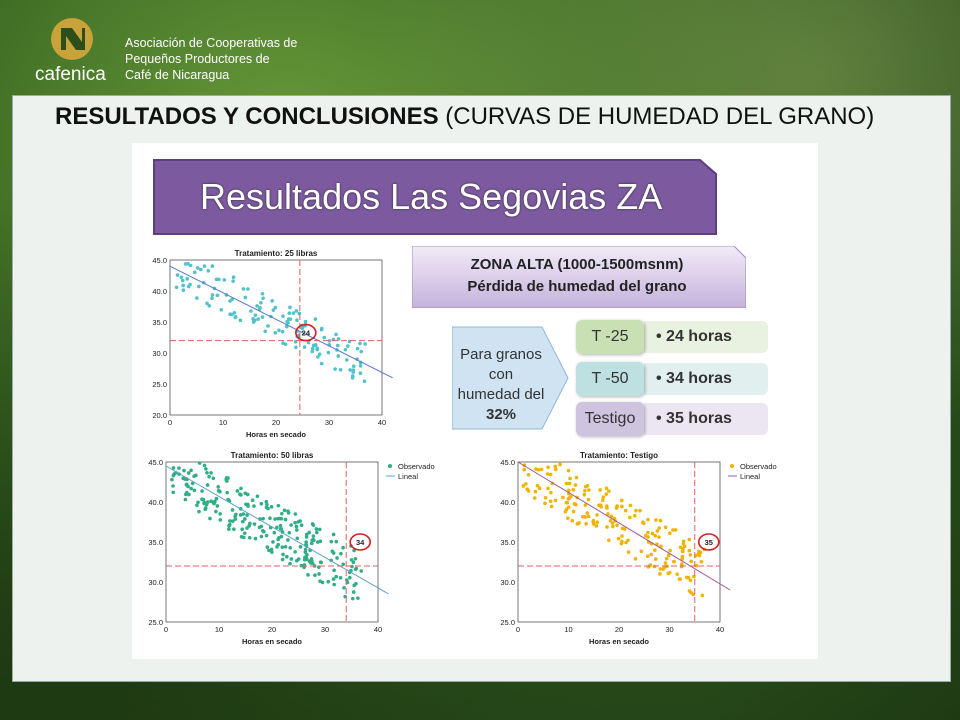  What do you see at coordinates (276, 253) in the screenshot?
I see `chart-title: Tratamiento: 25 libras` at bounding box center [276, 253].